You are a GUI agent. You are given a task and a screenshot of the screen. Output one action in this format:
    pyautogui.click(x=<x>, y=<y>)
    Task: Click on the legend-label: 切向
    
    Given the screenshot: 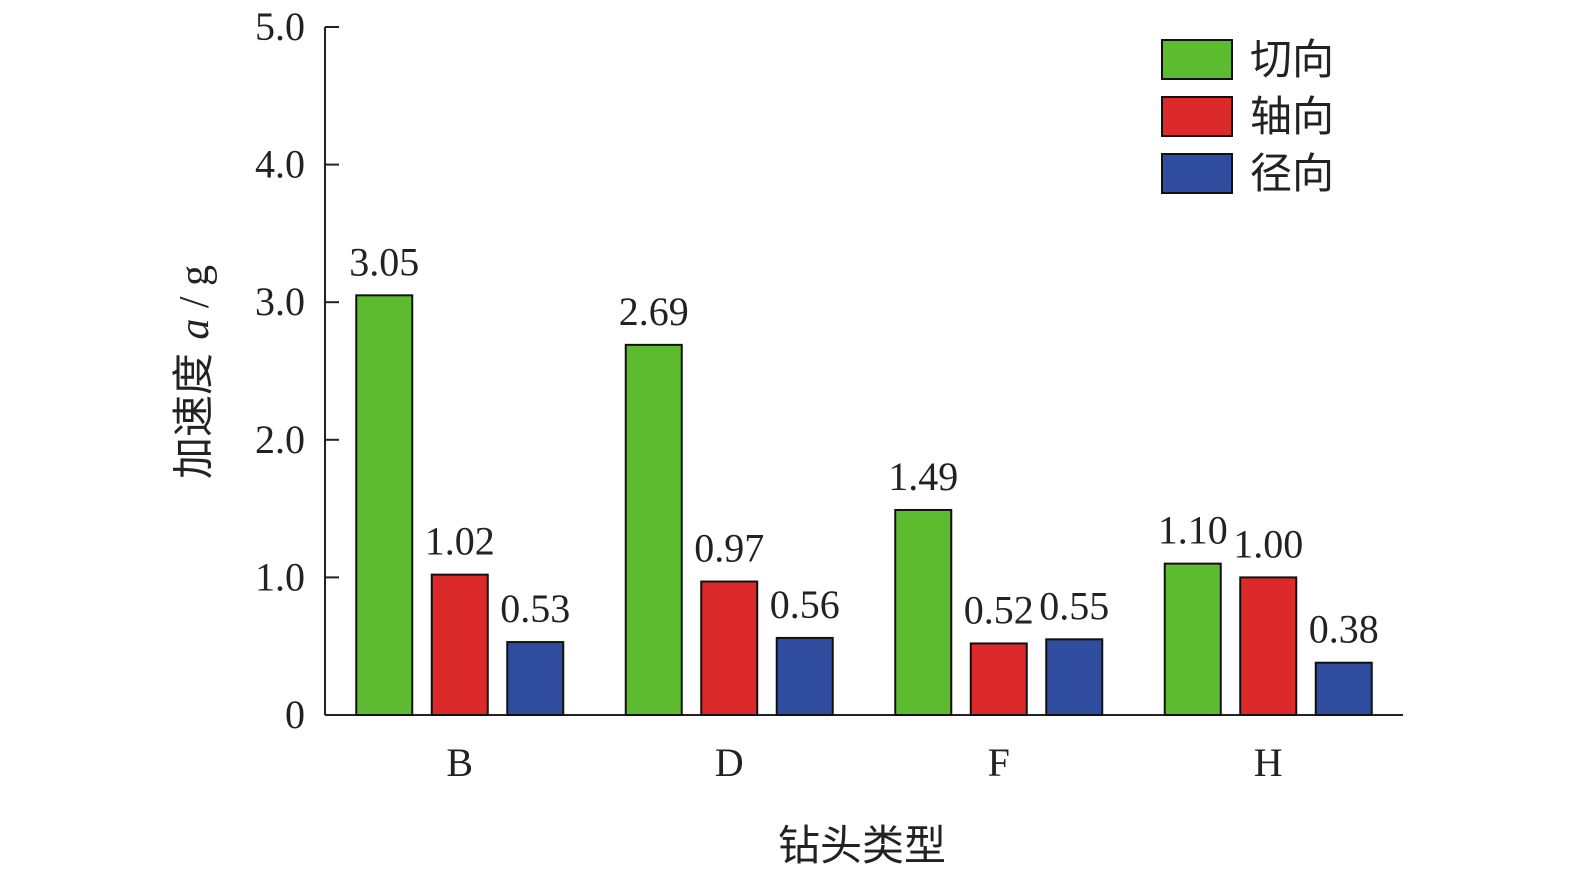 What is the action you would take?
    pyautogui.click(x=1292, y=59)
    